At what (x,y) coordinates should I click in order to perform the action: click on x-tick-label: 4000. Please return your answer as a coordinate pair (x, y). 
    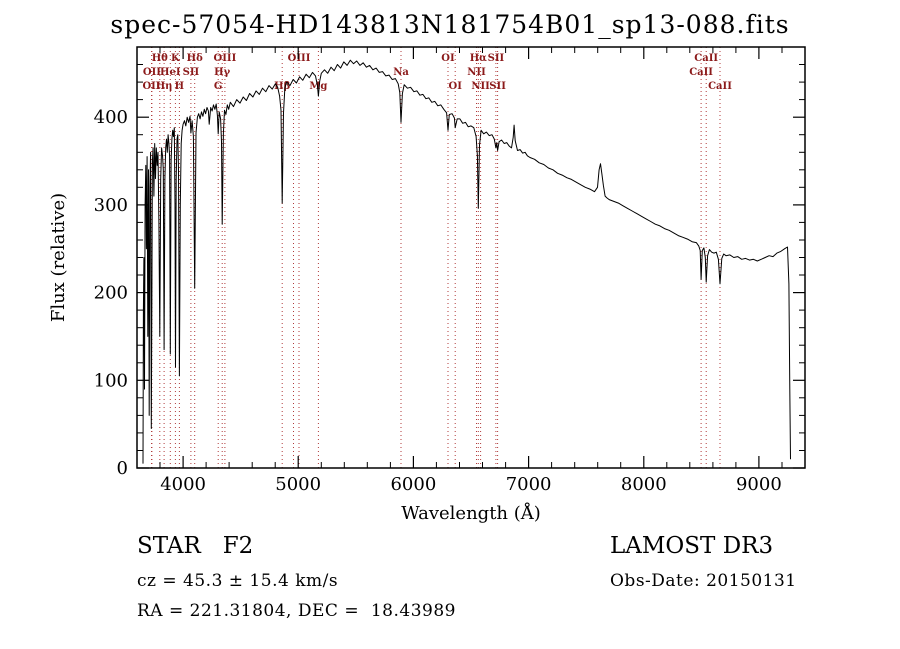
    Looking at the image, I should click on (183, 484).